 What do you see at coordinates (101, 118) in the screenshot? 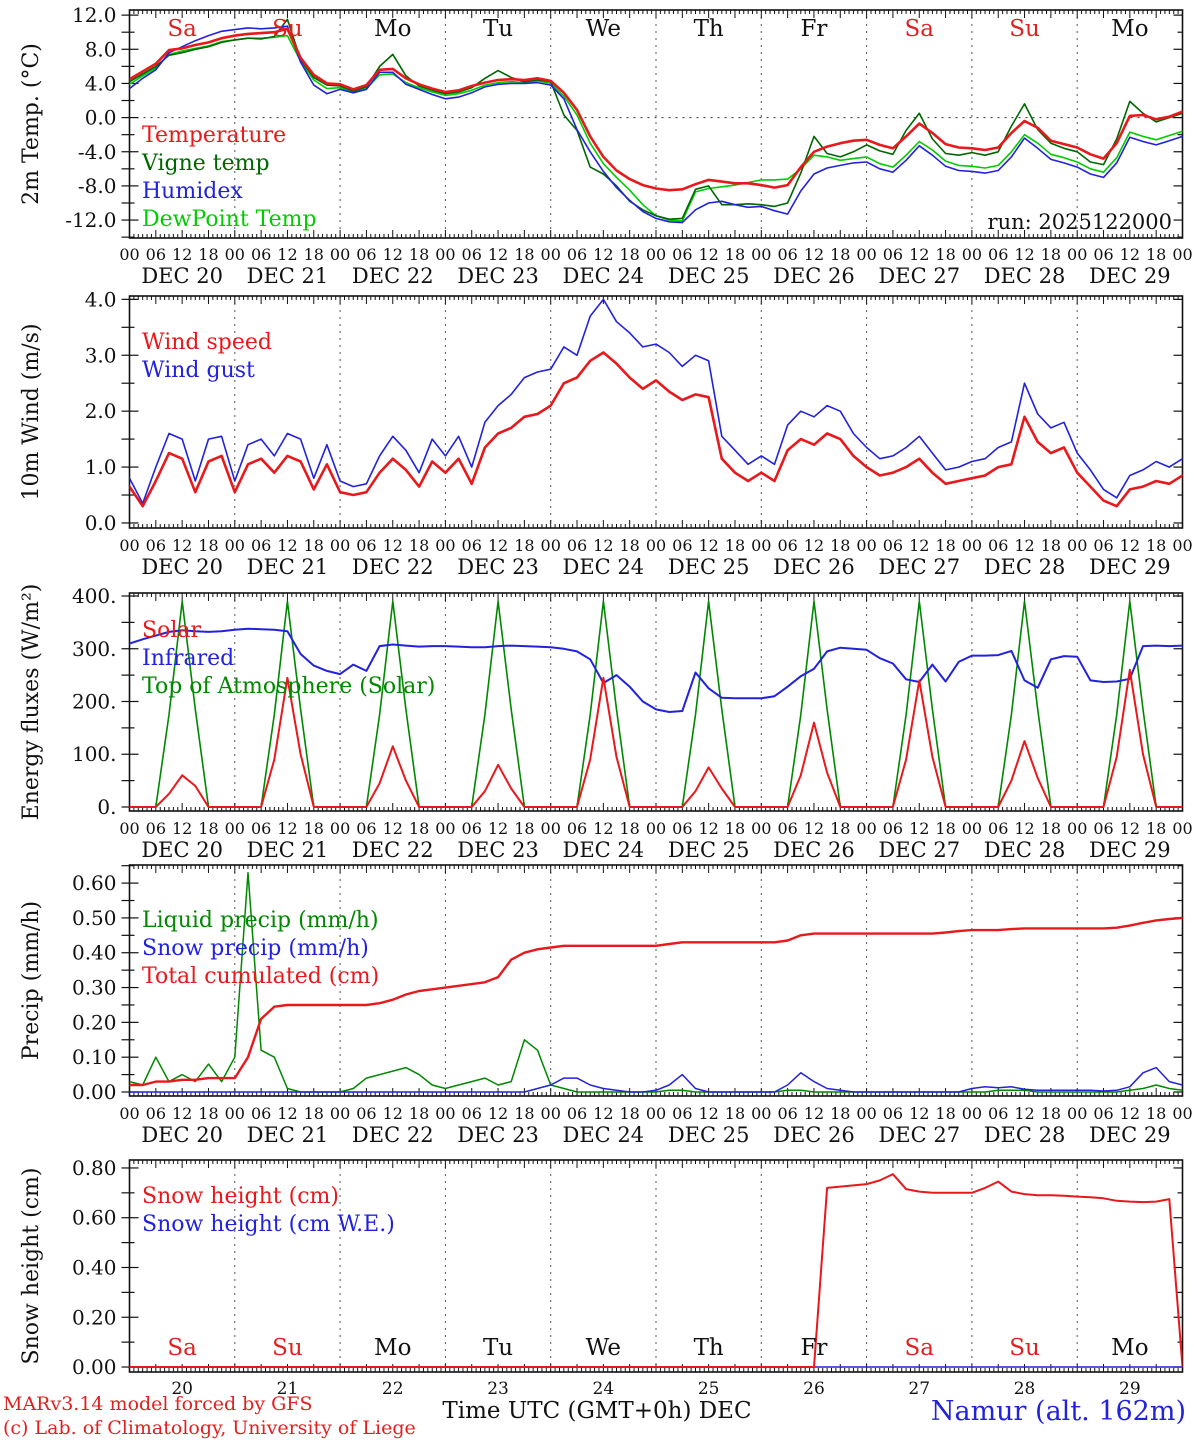
I see `svg-text: 0.0` at bounding box center [101, 118].